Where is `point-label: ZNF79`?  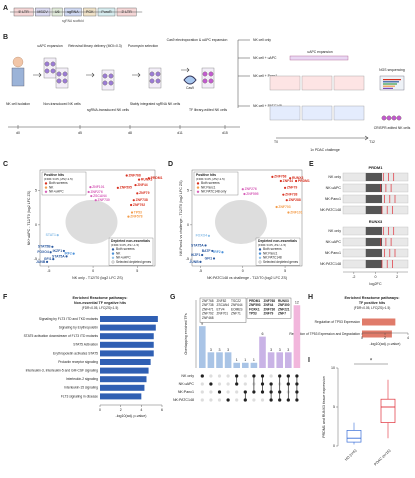 point-label: ZNF79 is located at coordinates (292, 188).